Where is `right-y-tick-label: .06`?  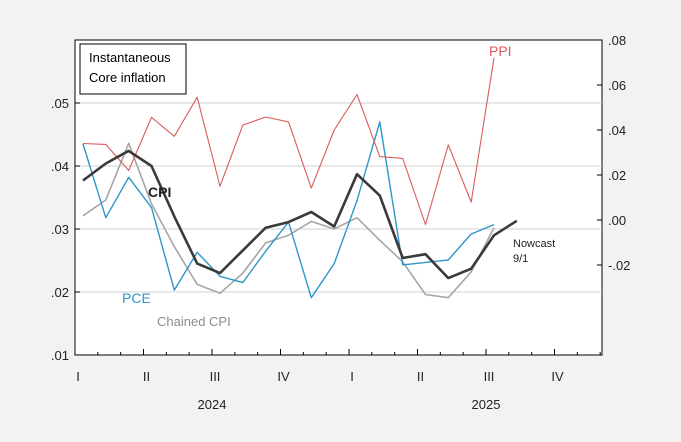
right-y-tick-label: .06 is located at coordinates (617, 85).